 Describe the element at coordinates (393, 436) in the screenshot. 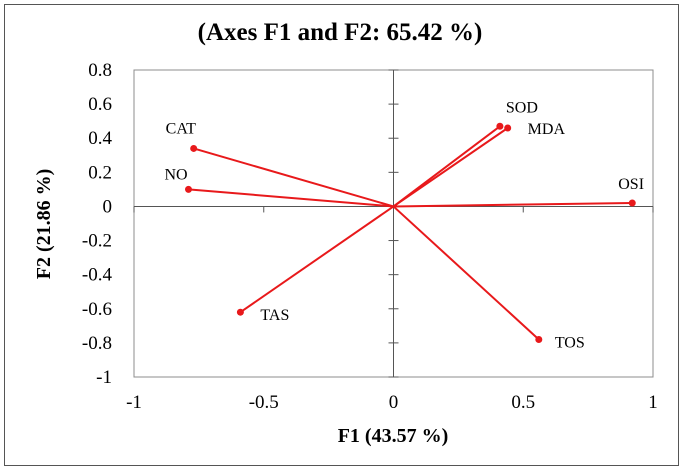

I see `x-axis-label: F1 (43.57 %)` at that location.